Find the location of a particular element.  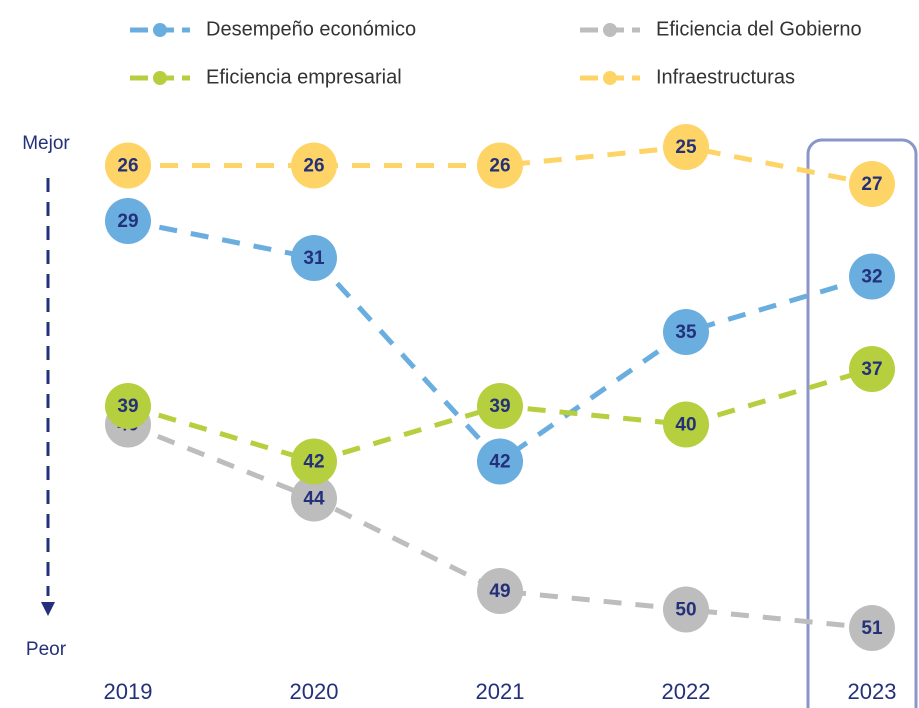

legend-label: Desempeño económico is located at coordinates (311, 29).